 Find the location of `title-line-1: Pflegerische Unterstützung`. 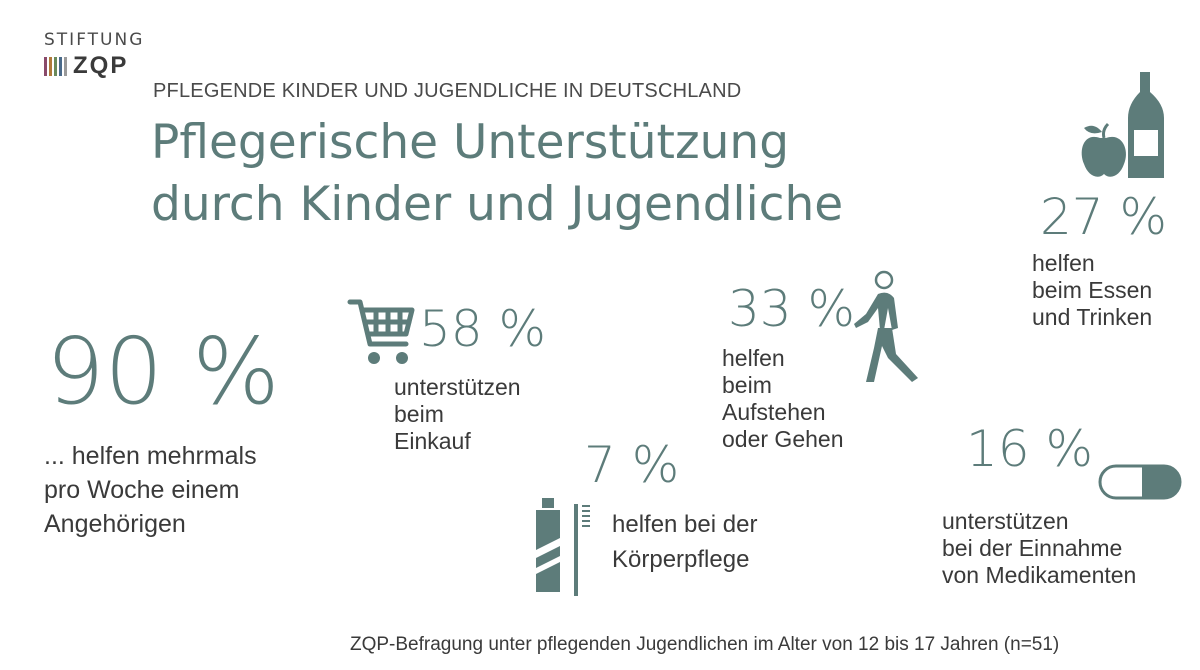

title-line-1: Pflegerische Unterstützung is located at coordinates (470, 142).